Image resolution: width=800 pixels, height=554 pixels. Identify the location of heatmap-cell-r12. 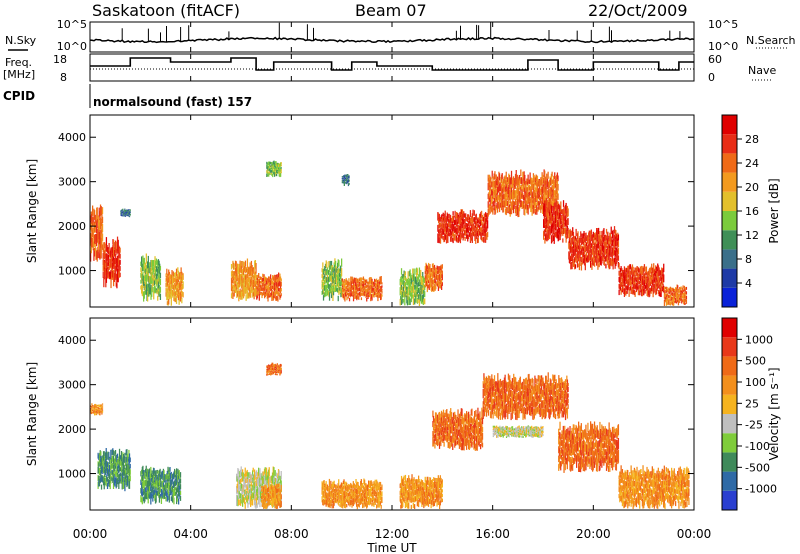
(442, 284).